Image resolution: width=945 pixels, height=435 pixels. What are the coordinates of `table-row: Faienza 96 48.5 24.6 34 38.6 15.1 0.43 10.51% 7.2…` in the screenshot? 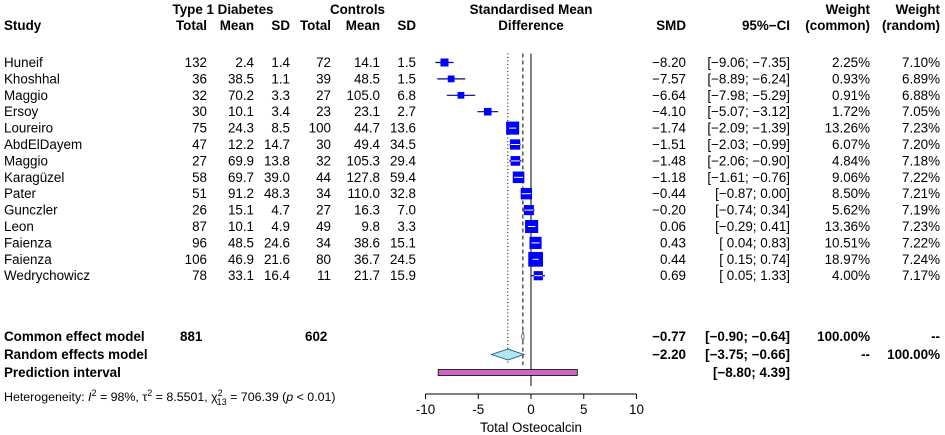 It's located at (472, 242).